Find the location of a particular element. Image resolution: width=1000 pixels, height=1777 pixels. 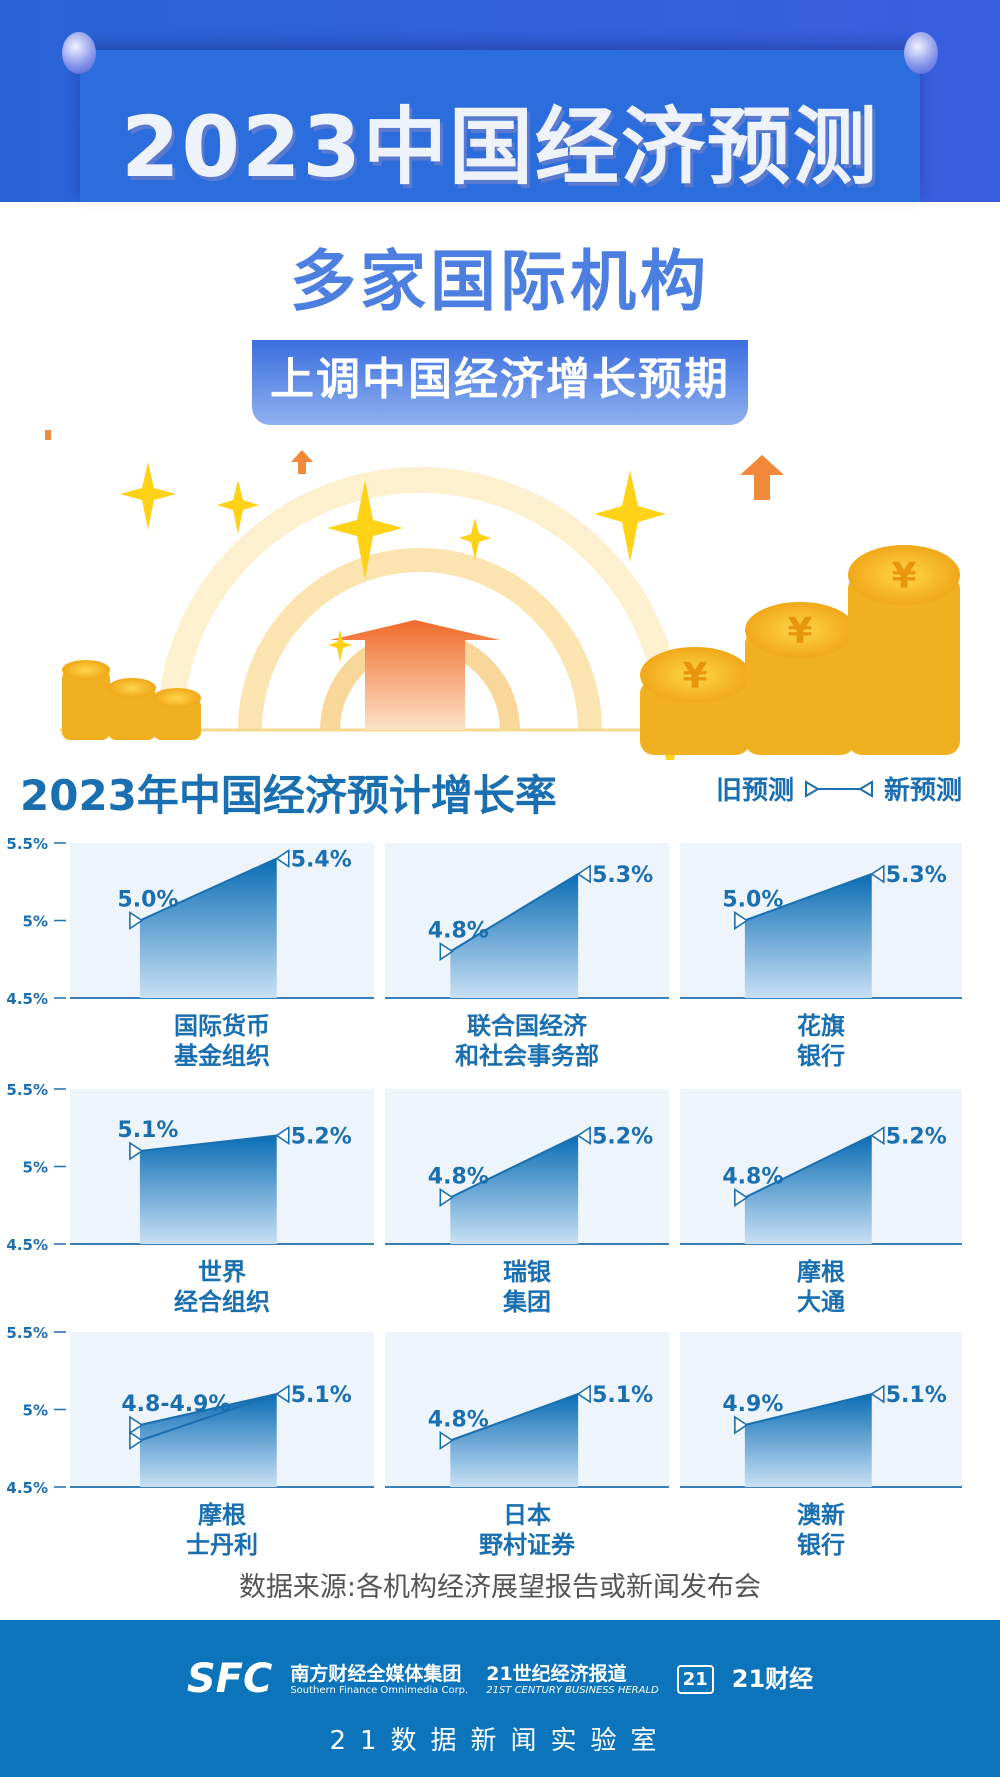

sfc-name: 南方财经全媒体集团 is located at coordinates (376, 1673).